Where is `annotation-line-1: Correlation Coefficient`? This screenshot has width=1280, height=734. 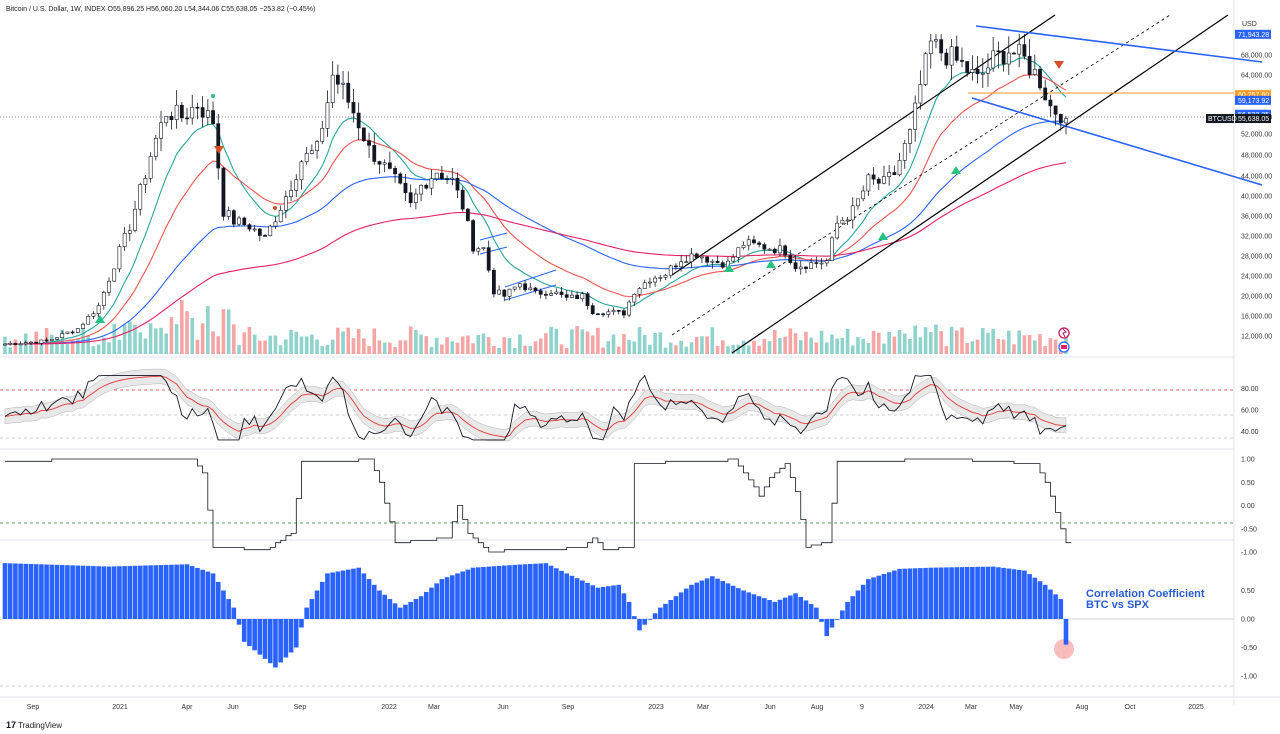
annotation-line-1: Correlation Coefficient is located at coordinates (1145, 594).